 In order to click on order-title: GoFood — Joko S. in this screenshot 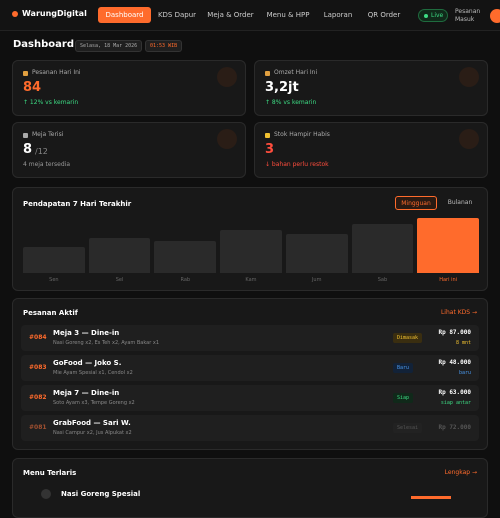, I will do `click(87, 363)`.